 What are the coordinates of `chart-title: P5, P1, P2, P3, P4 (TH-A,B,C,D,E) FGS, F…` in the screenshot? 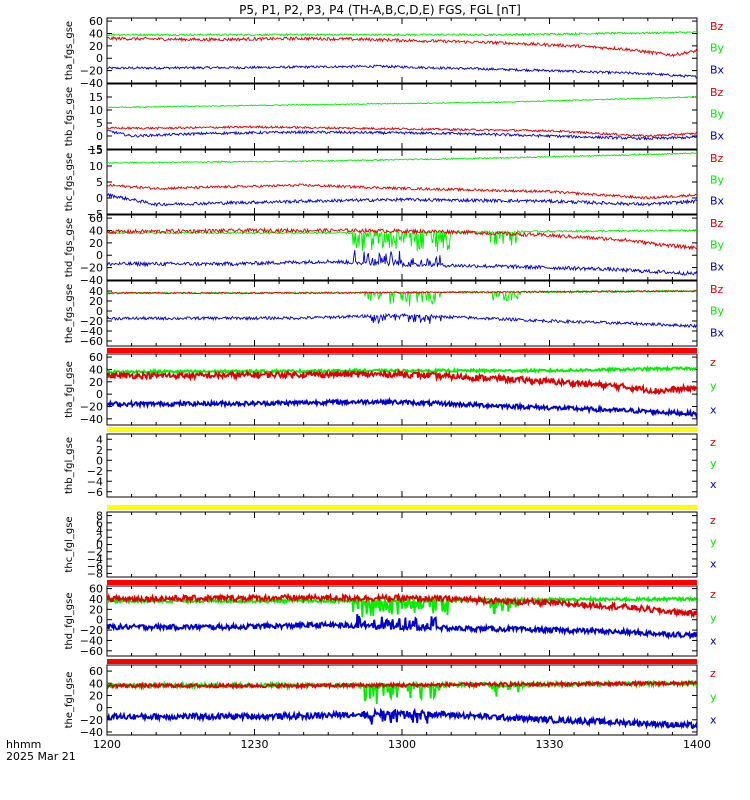 It's located at (380, 10).